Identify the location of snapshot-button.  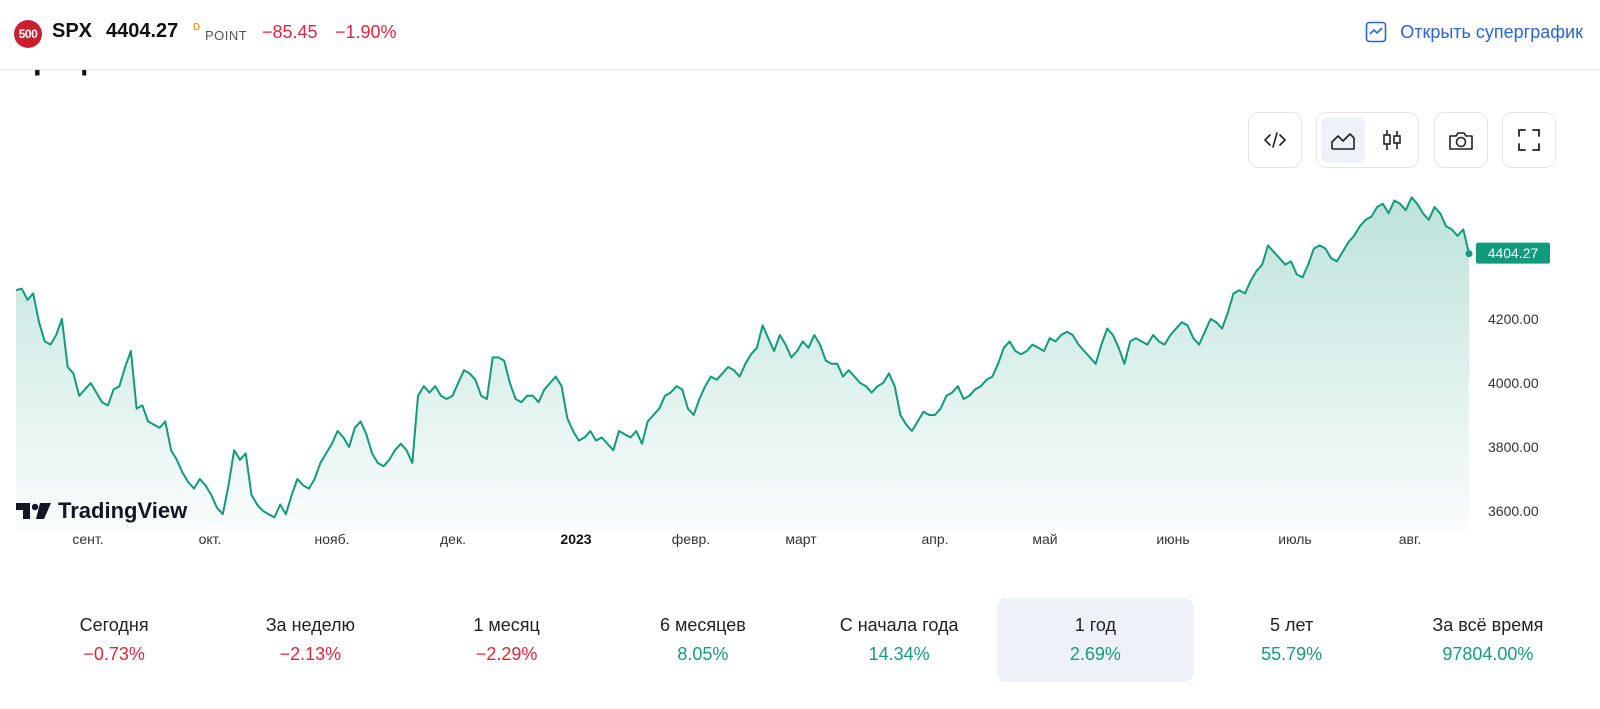
(1461, 140).